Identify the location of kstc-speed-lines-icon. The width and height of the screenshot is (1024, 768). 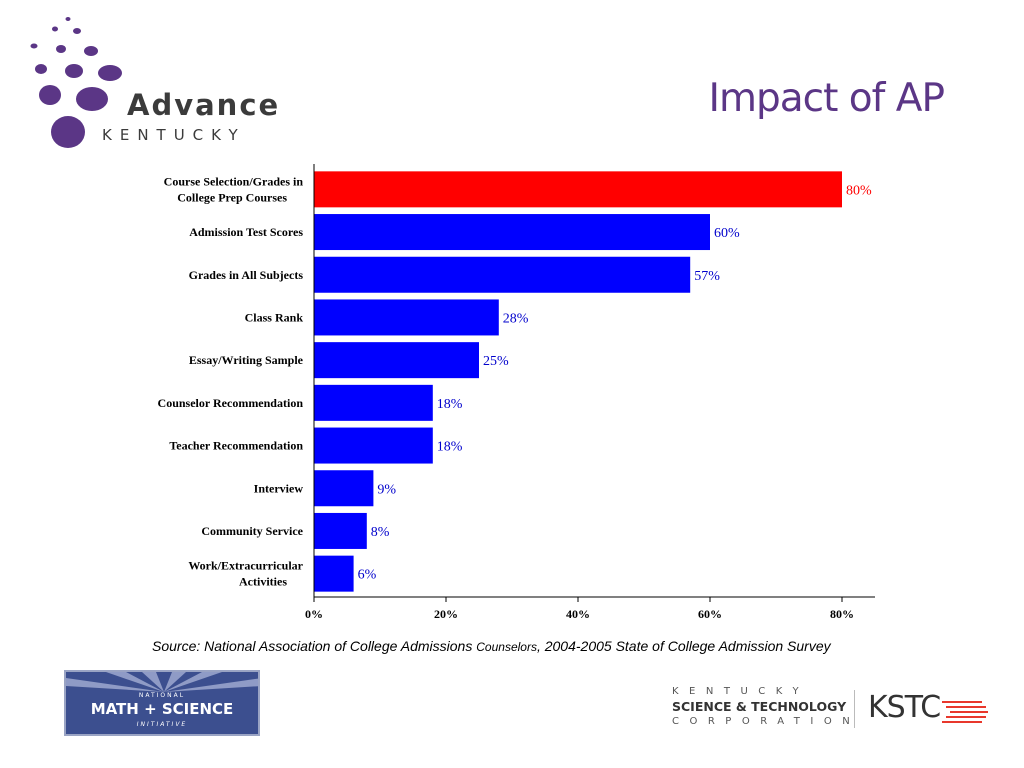
(965, 712).